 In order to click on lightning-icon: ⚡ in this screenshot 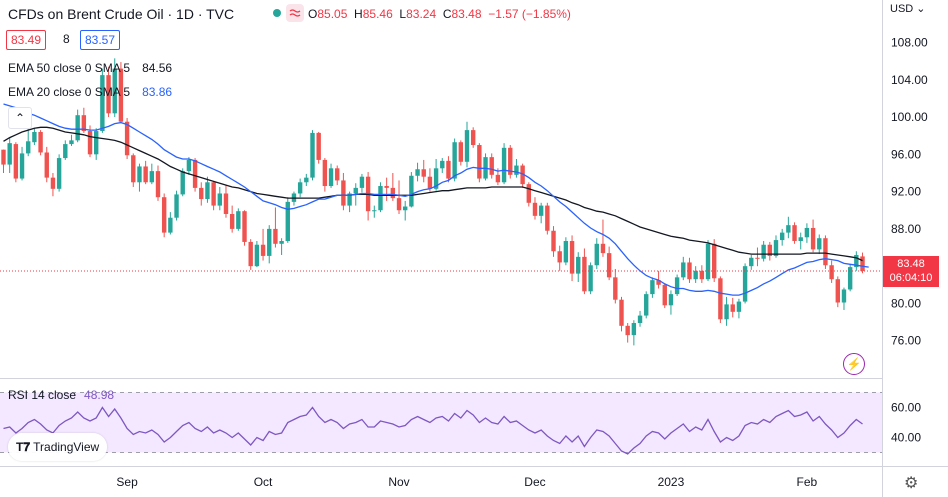, I will do `click(854, 364)`.